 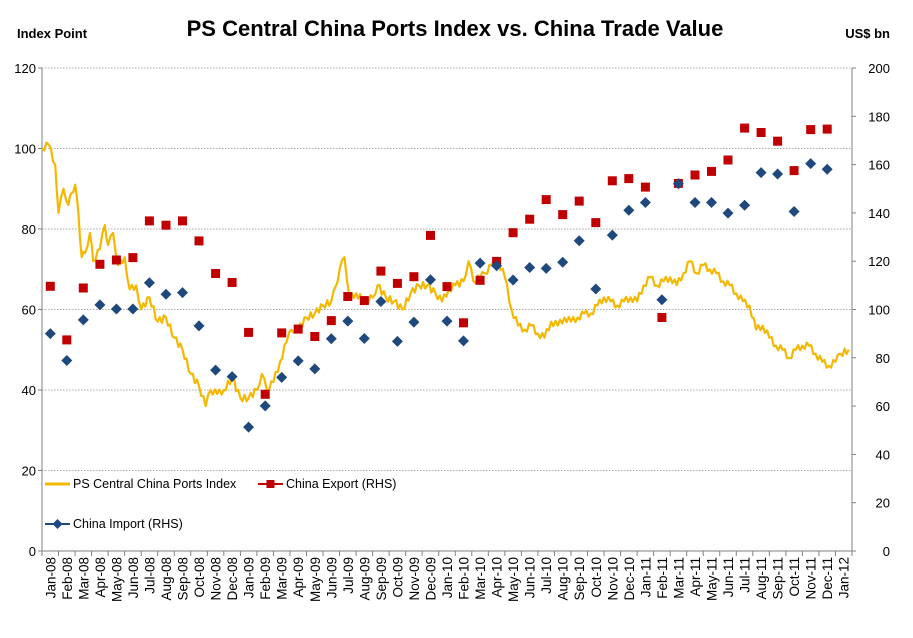 What do you see at coordinates (464, 578) in the screenshot?
I see `x-tick-label: Feb-10` at bounding box center [464, 578].